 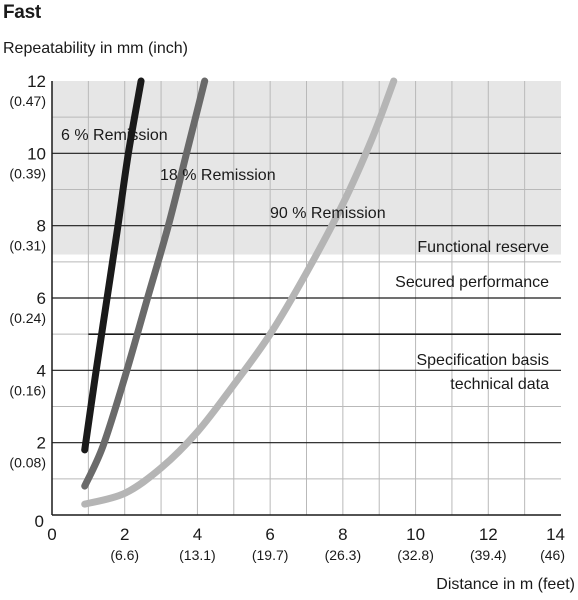 I want to click on x-tick-sublabel: (26.3), so click(x=343, y=555).